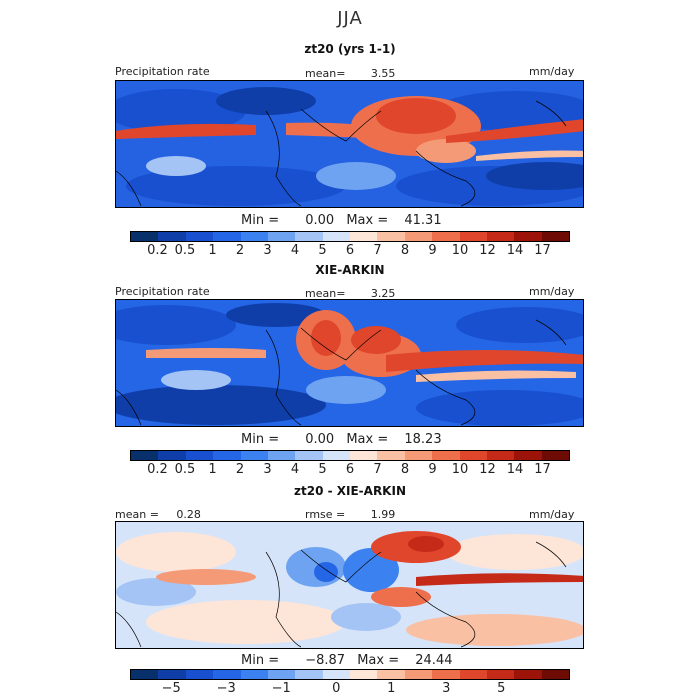 Image resolution: width=700 pixels, height=700 pixels. What do you see at coordinates (325, 293) in the screenshot?
I see `panel-2-mean-label: mean=` at bounding box center [325, 293].